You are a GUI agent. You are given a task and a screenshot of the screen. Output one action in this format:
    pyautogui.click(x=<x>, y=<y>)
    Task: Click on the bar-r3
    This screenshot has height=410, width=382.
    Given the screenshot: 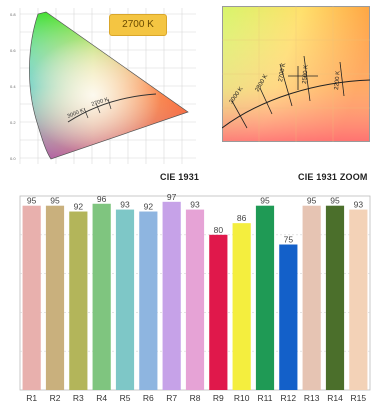 What is the action you would take?
    pyautogui.click(x=78, y=300)
    